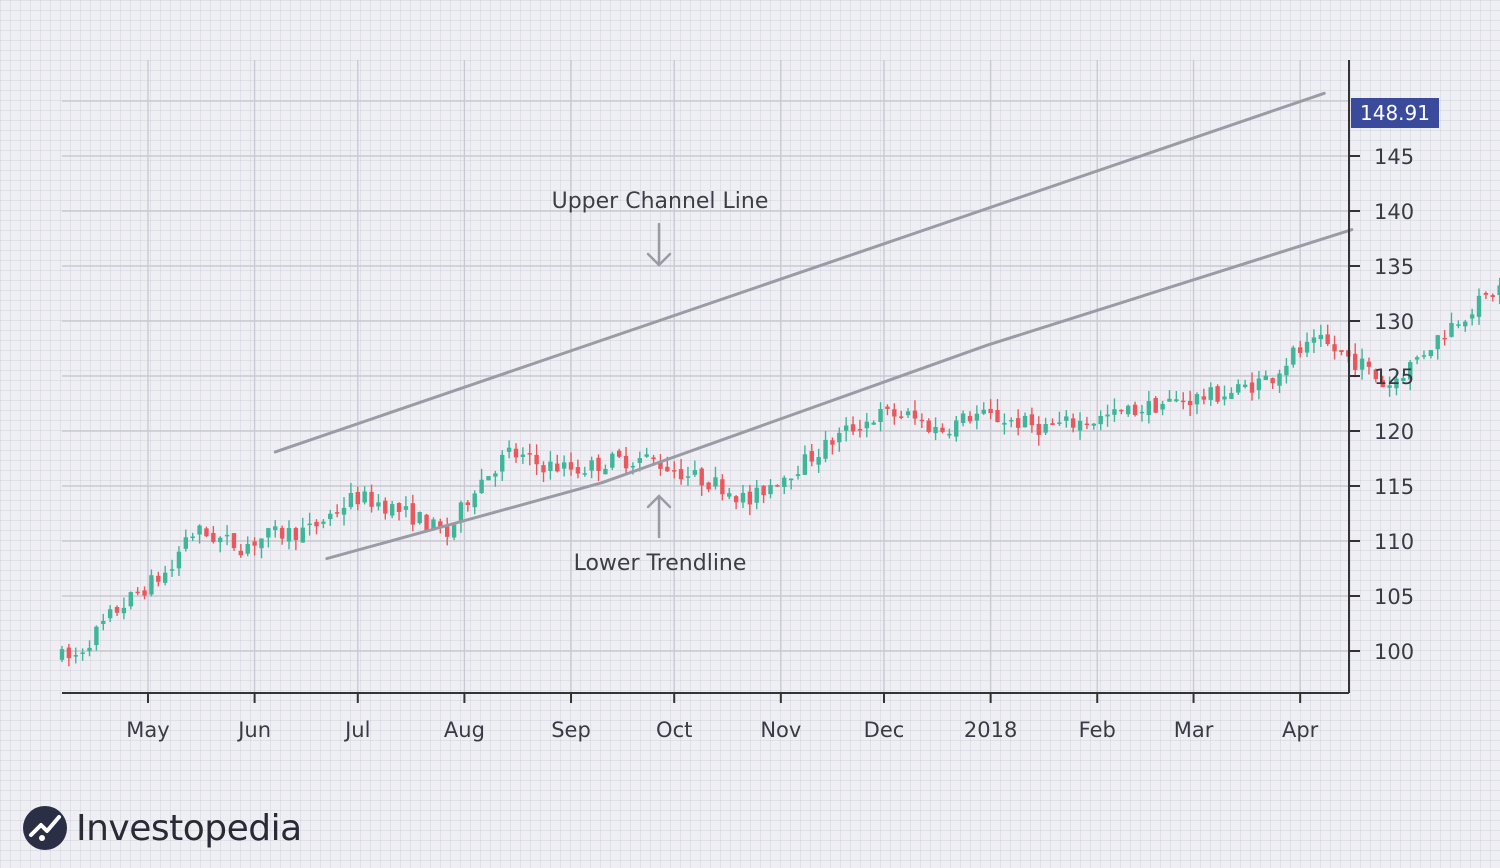  Describe the element at coordinates (1394, 212) in the screenshot. I see `y-tick-label: 140` at that location.